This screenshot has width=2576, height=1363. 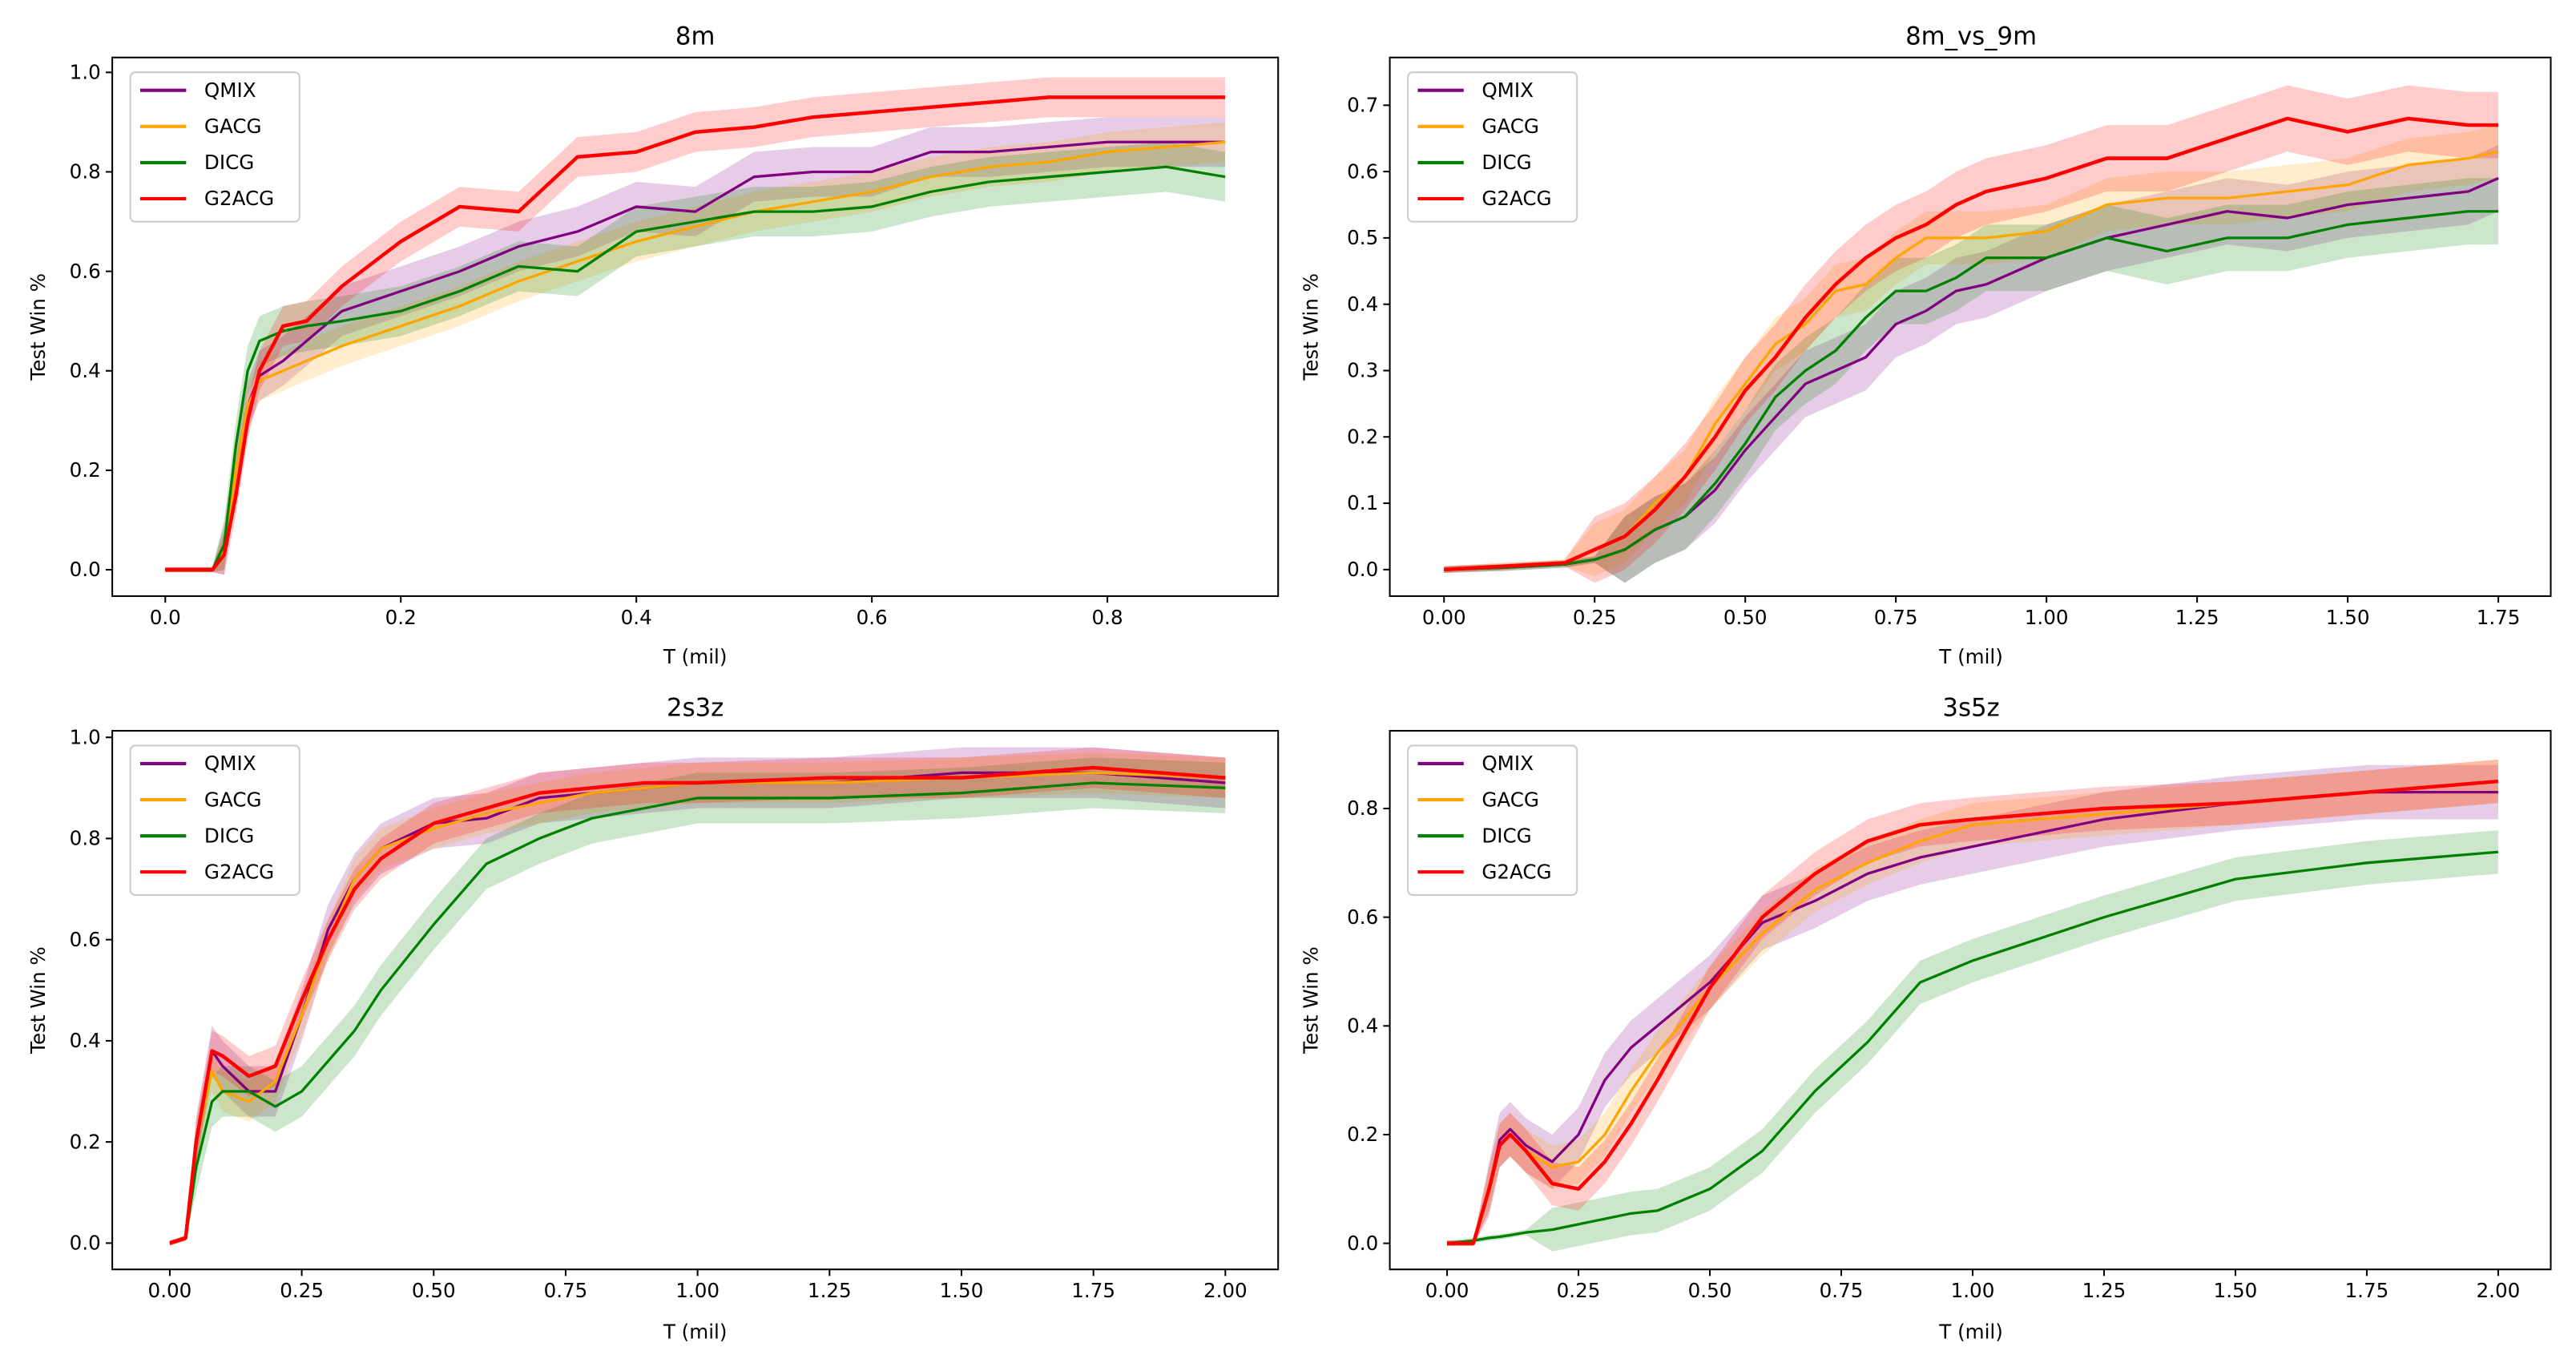 I want to click on y-tick-label: 0.5, so click(x=1362, y=238).